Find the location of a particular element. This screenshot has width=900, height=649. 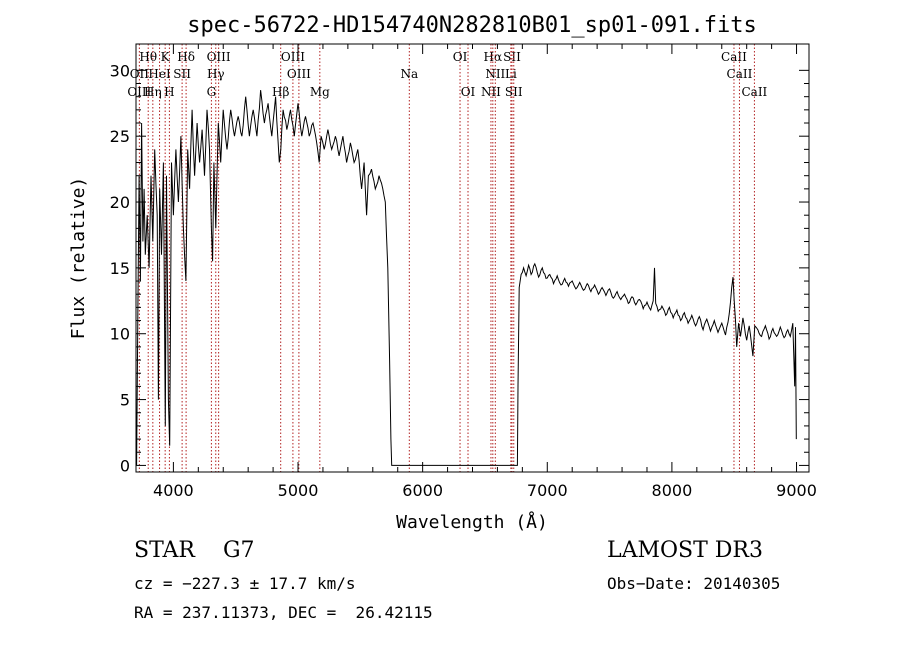

marker-label: HeI is located at coordinates (159, 74).